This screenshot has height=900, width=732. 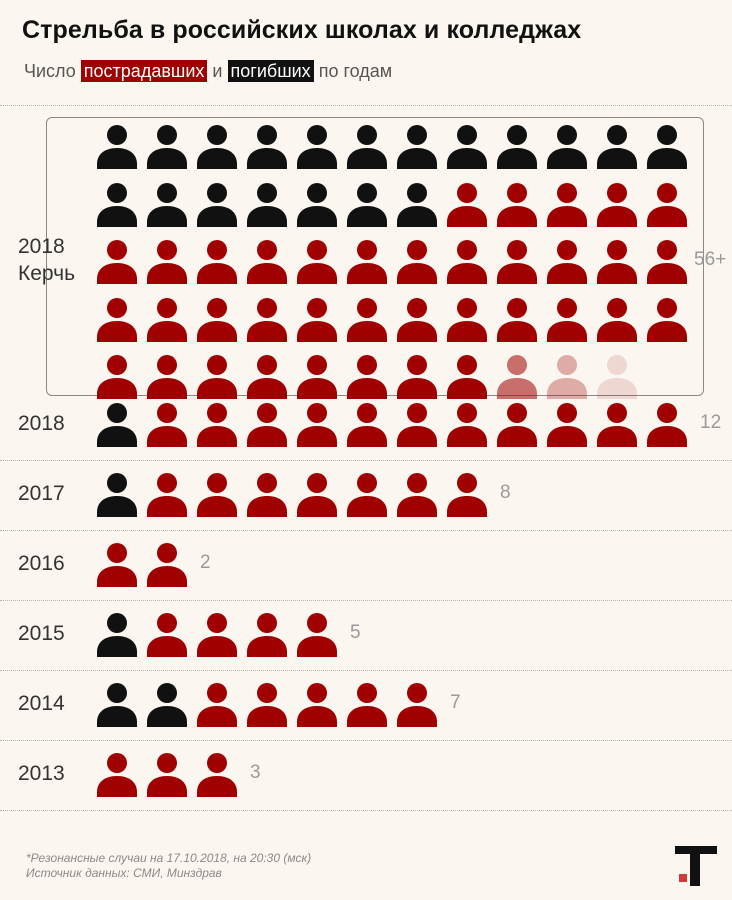 I want to click on year-text: 2015, so click(x=41, y=633).